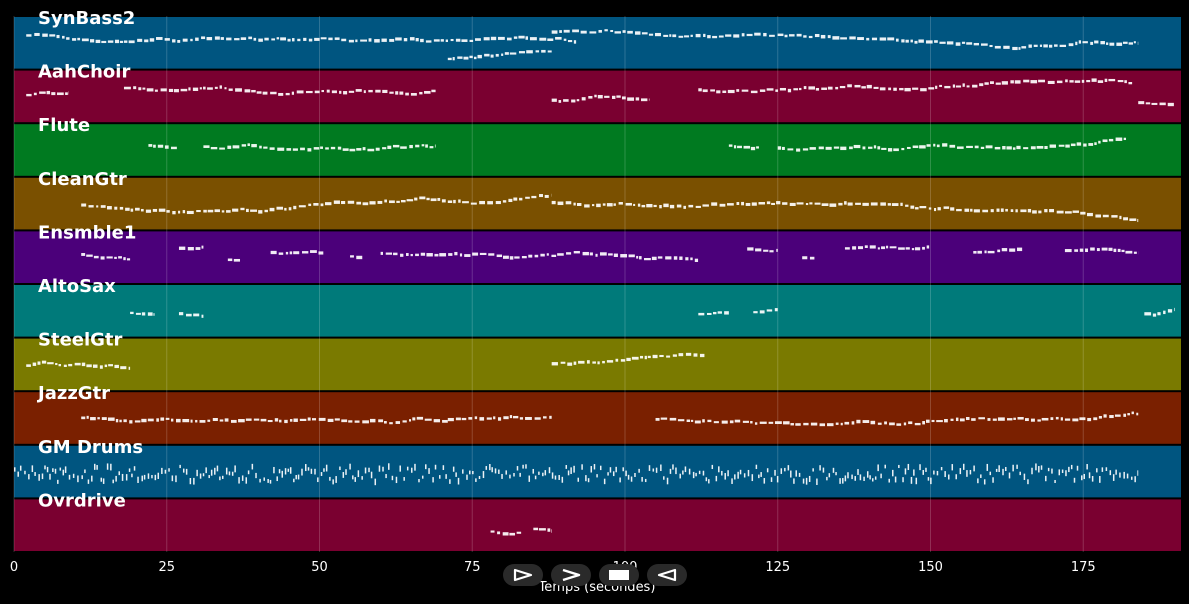 This screenshot has height=604, width=1189. What do you see at coordinates (523, 575) in the screenshot?
I see `play-button` at bounding box center [523, 575].